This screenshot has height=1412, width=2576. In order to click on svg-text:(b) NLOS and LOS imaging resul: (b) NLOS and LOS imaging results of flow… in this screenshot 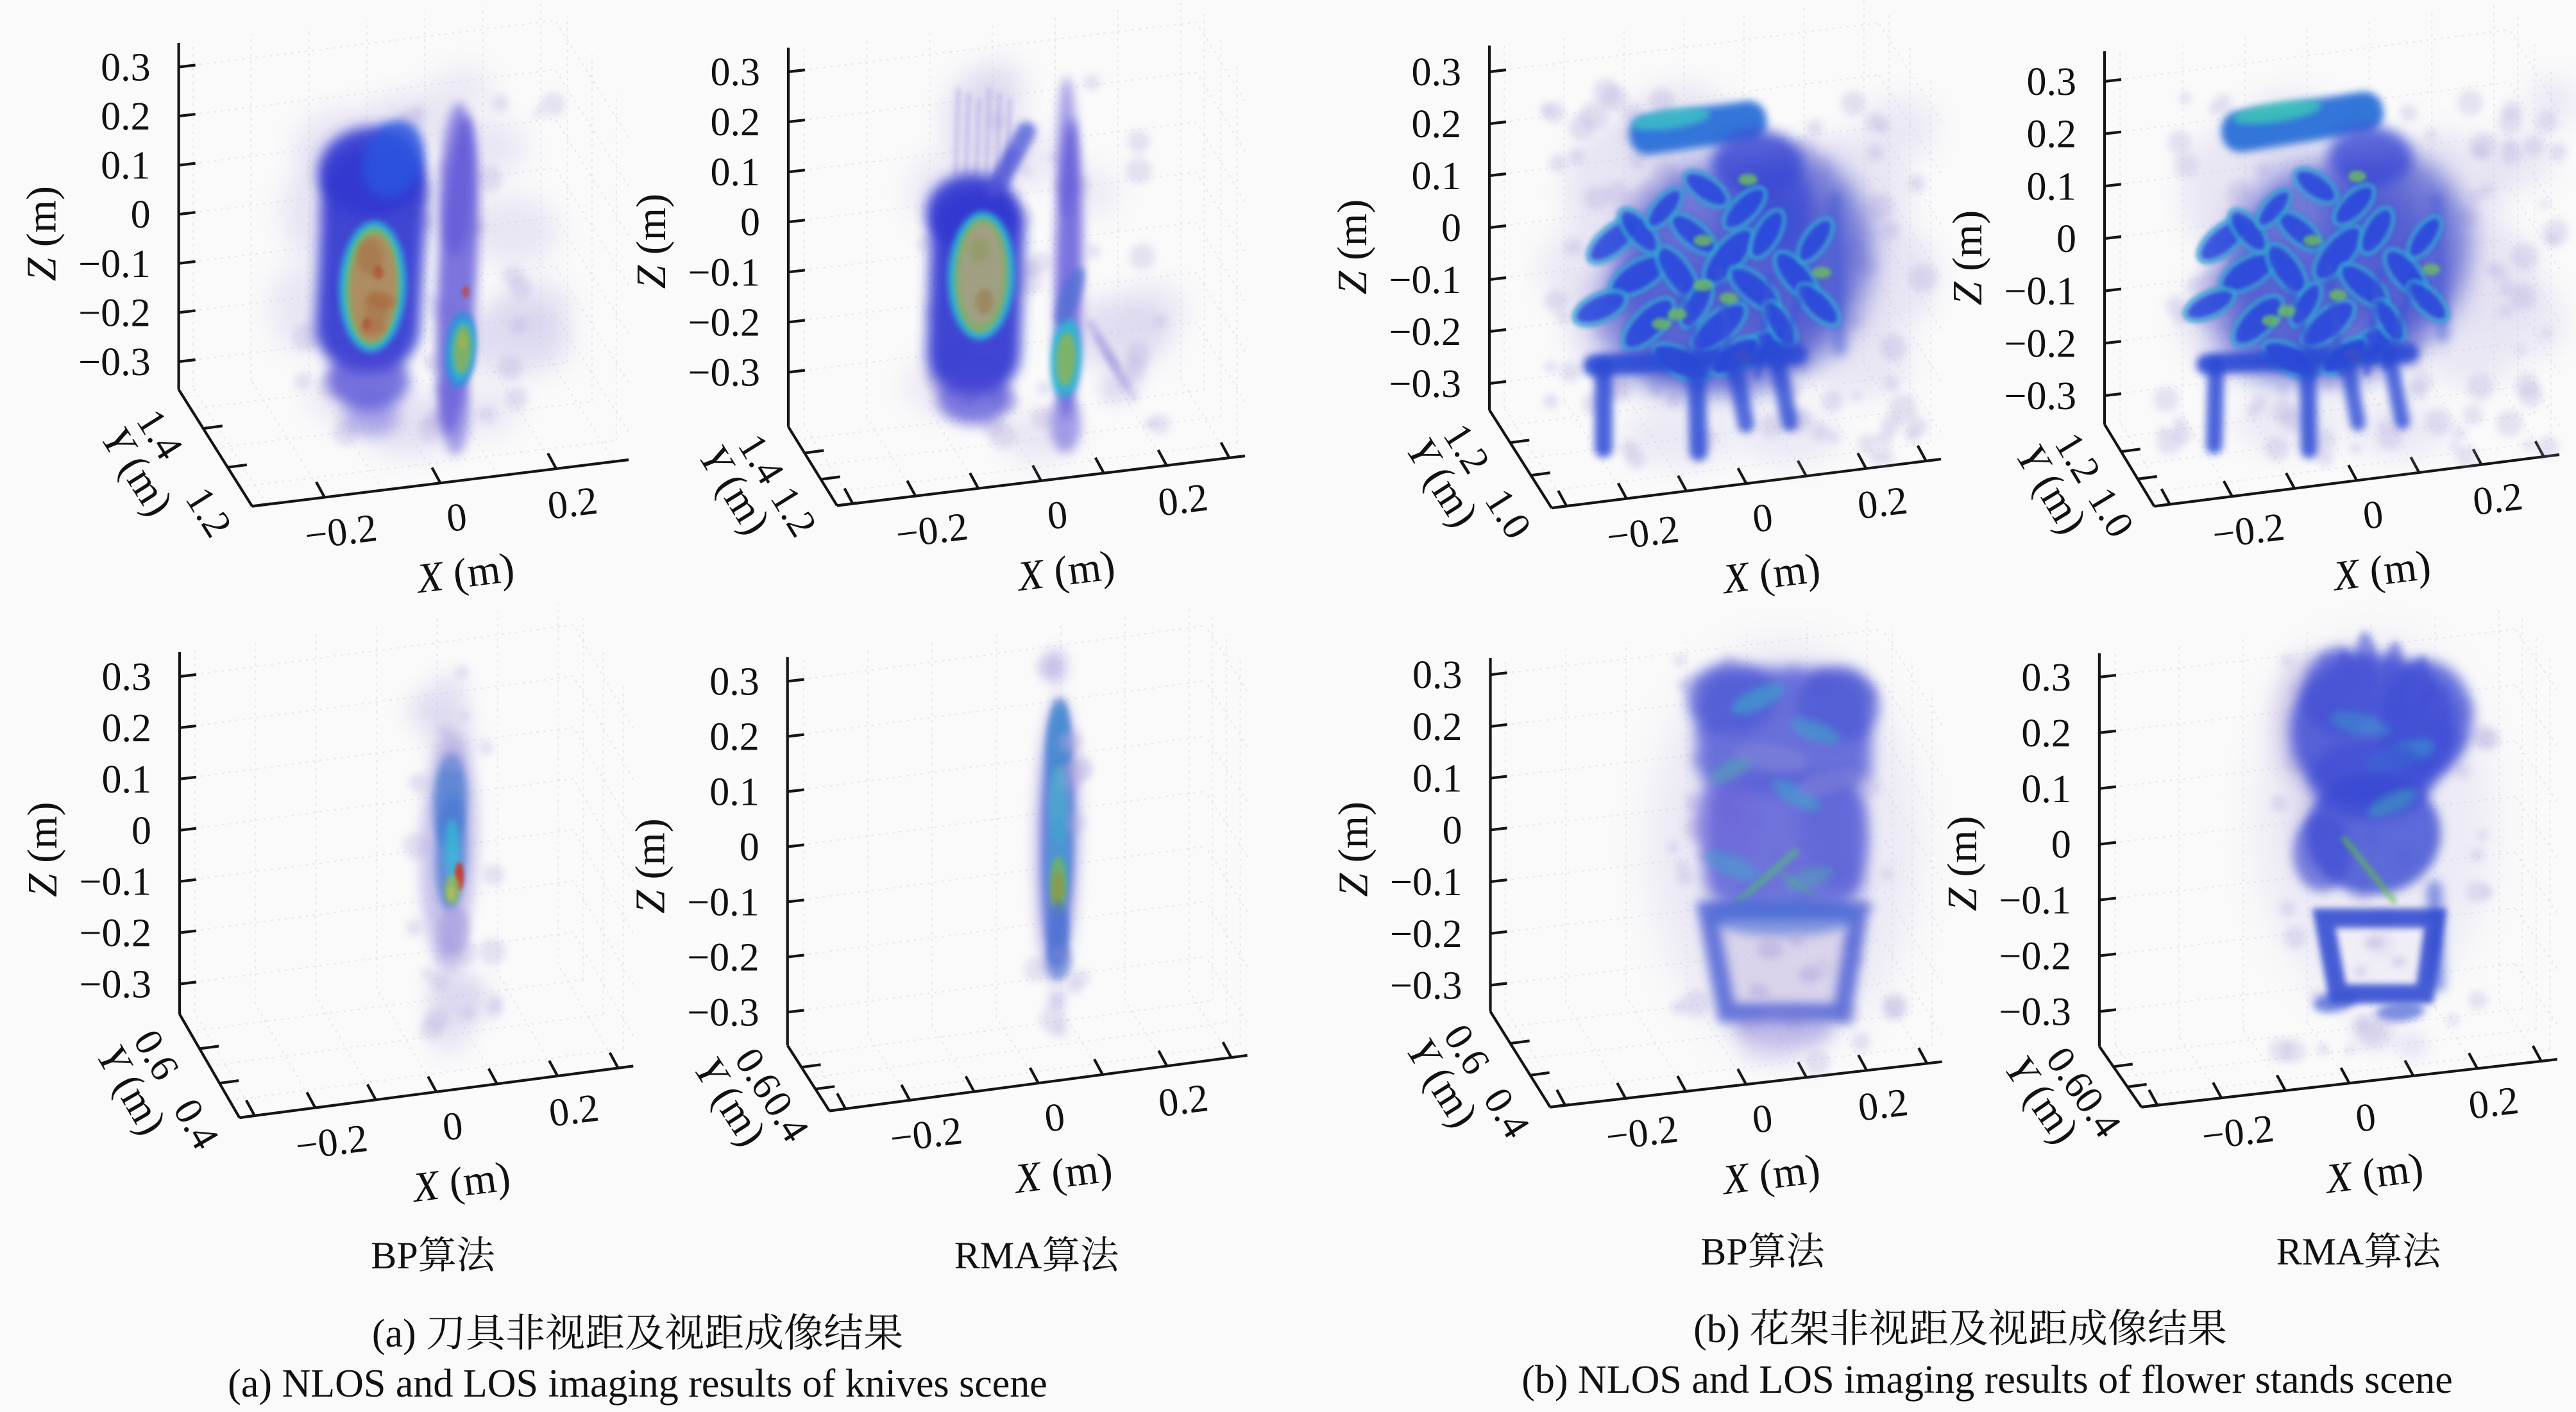, I will do `click(1987, 1380)`.